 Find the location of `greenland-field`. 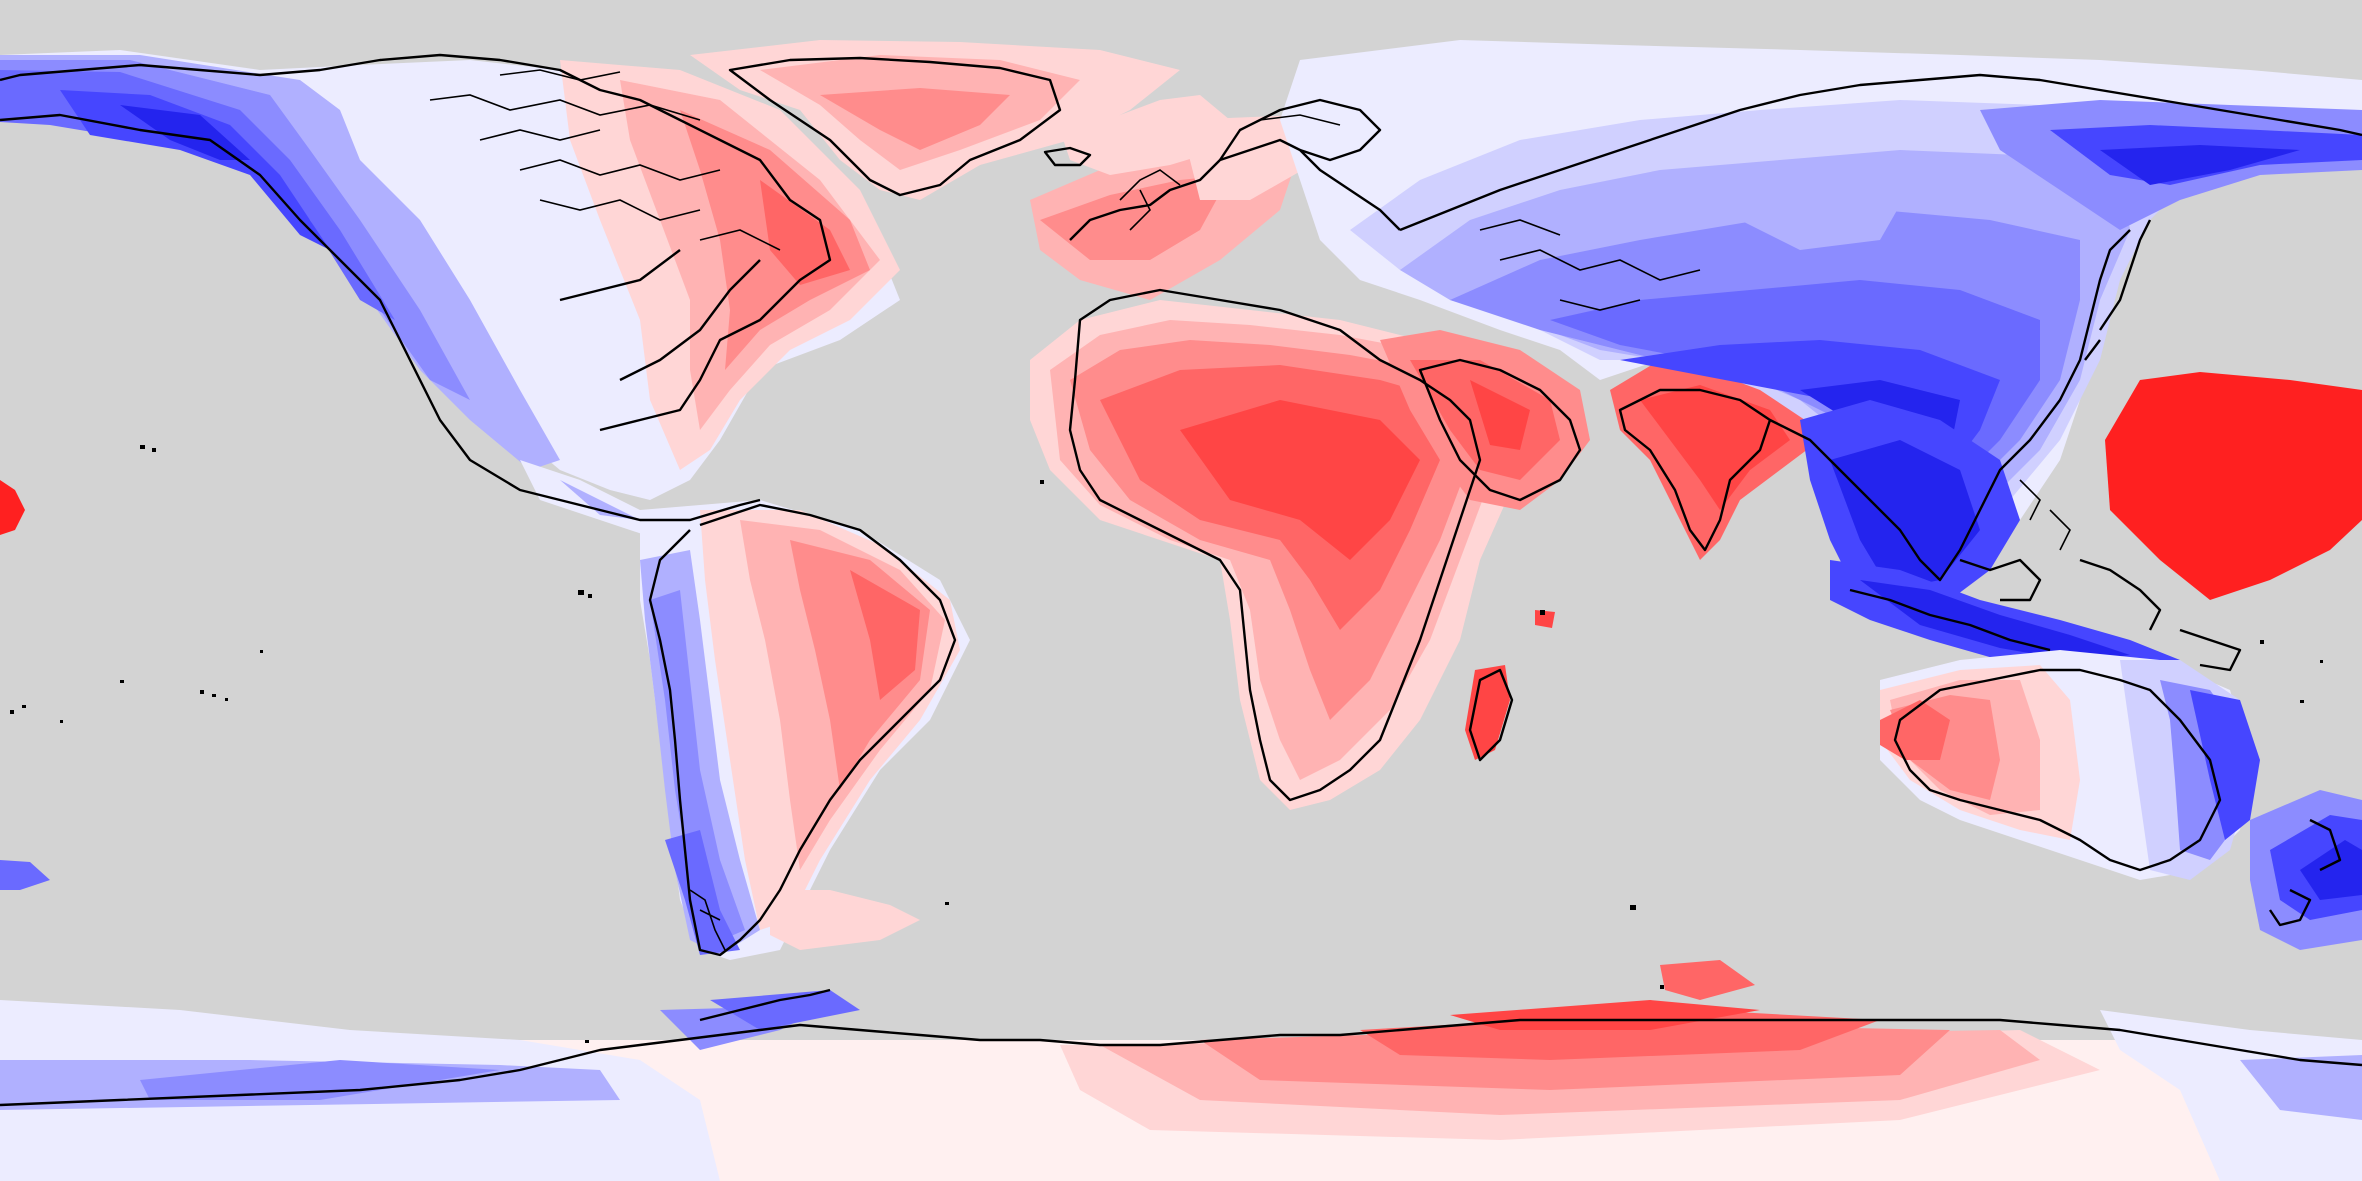

greenland-field is located at coordinates (935, 120).